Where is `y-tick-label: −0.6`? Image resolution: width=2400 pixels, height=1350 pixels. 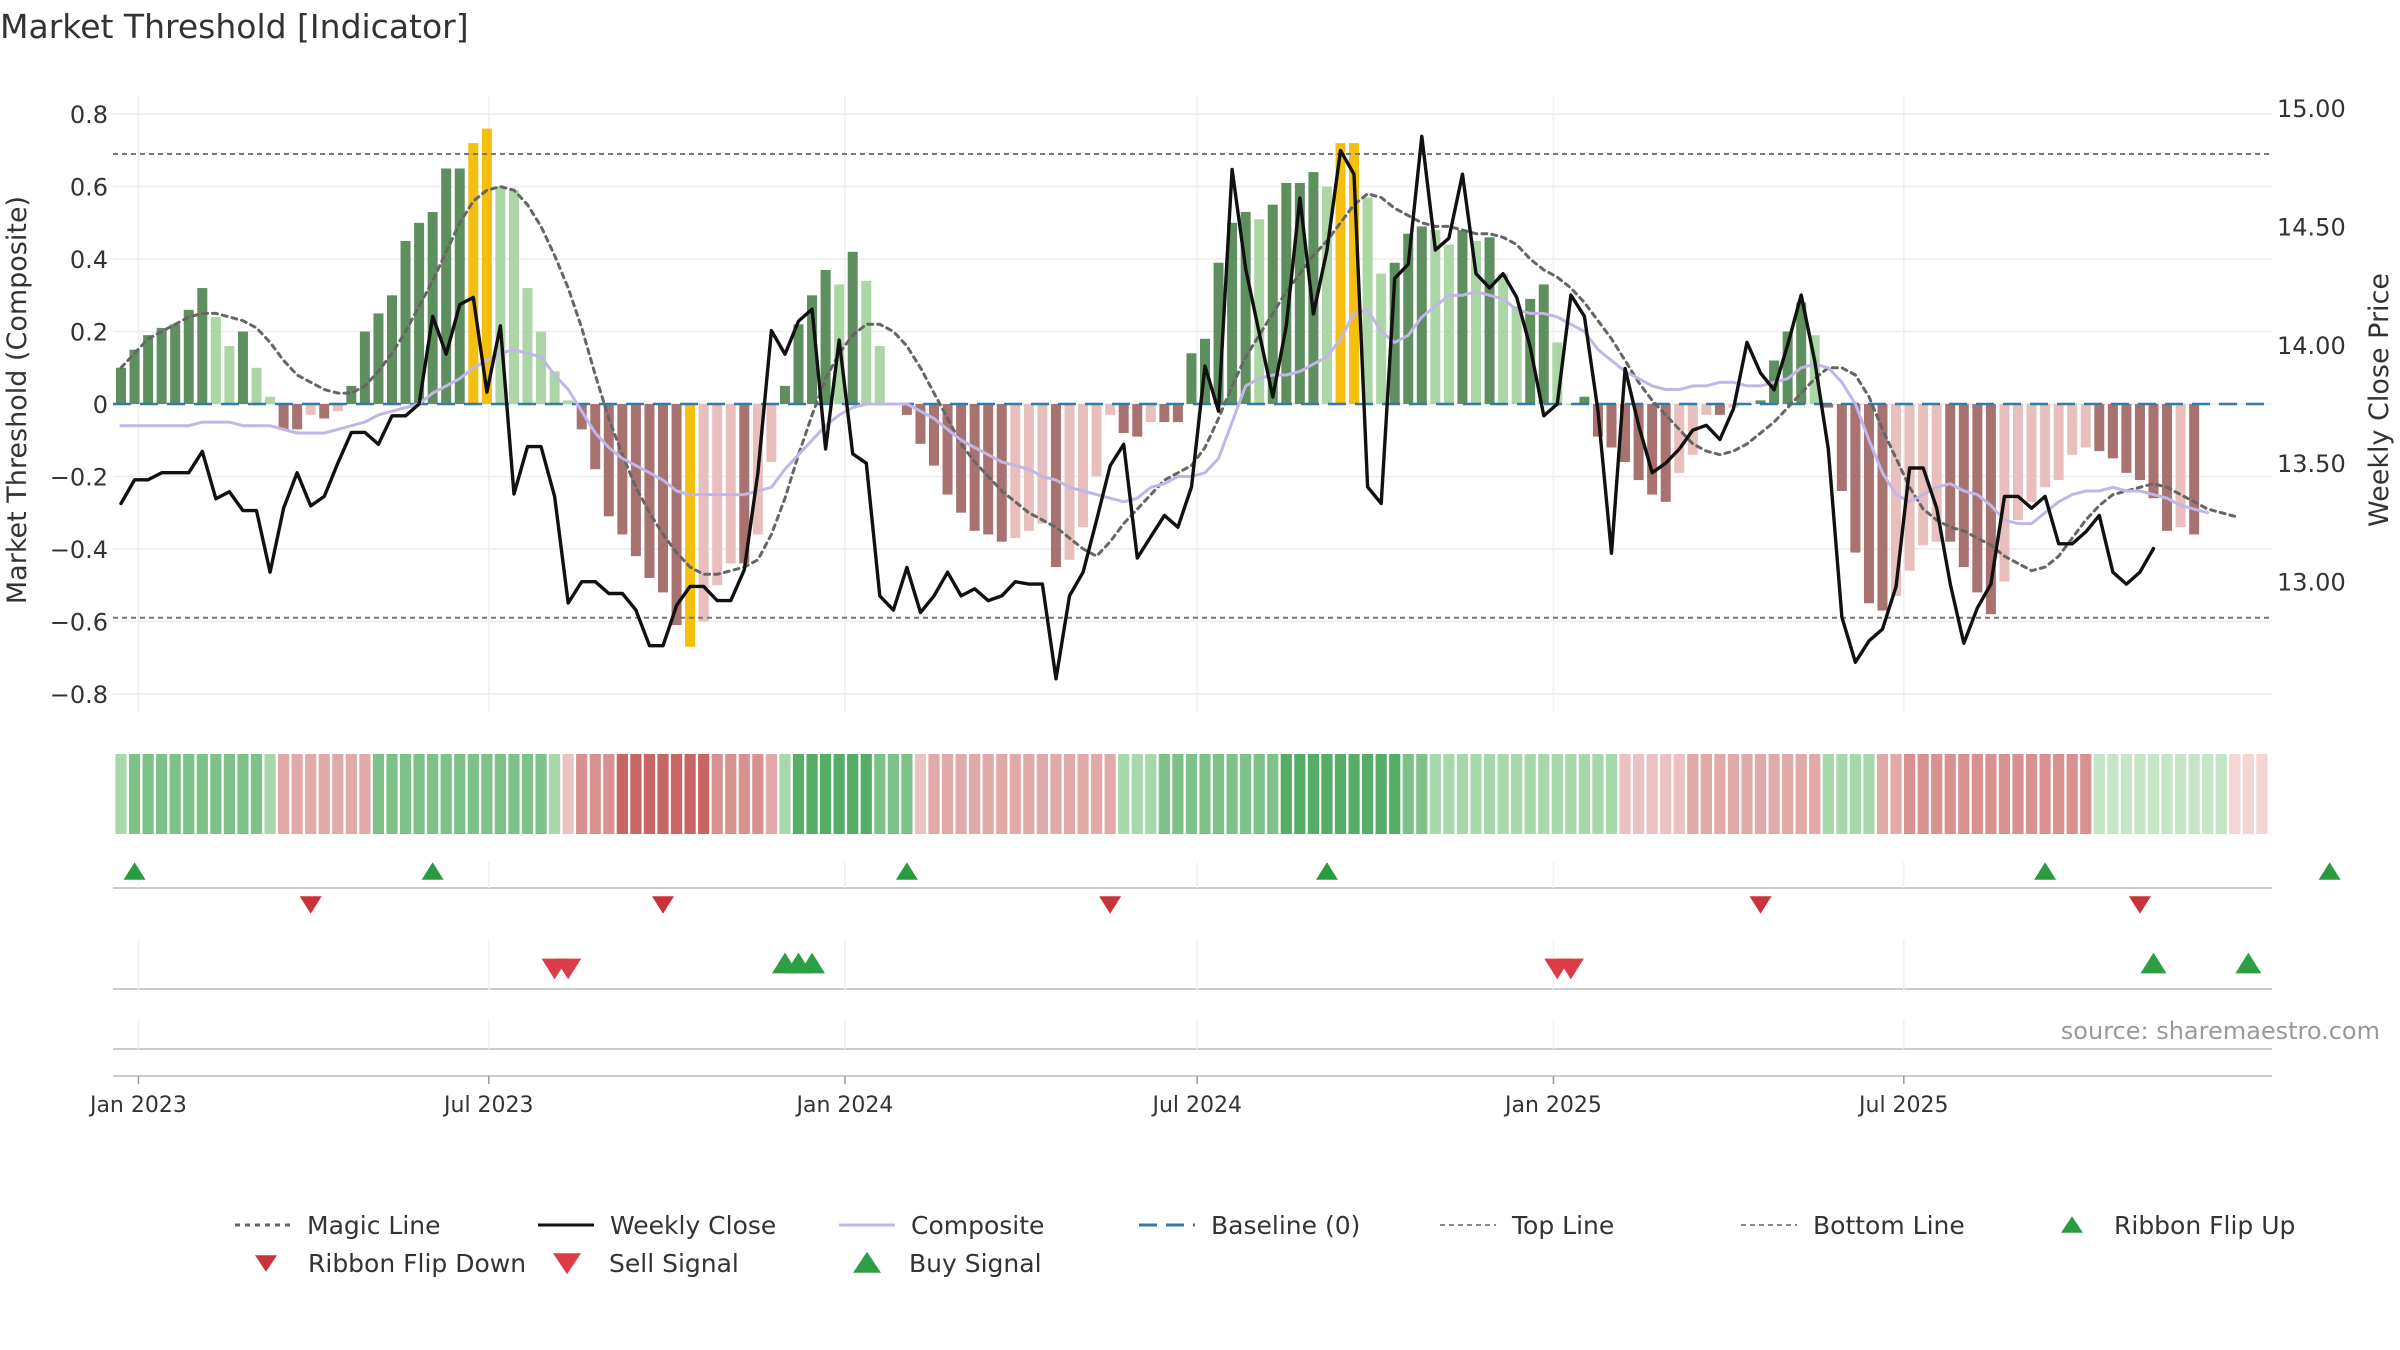 y-tick-label: −0.6 is located at coordinates (79, 622).